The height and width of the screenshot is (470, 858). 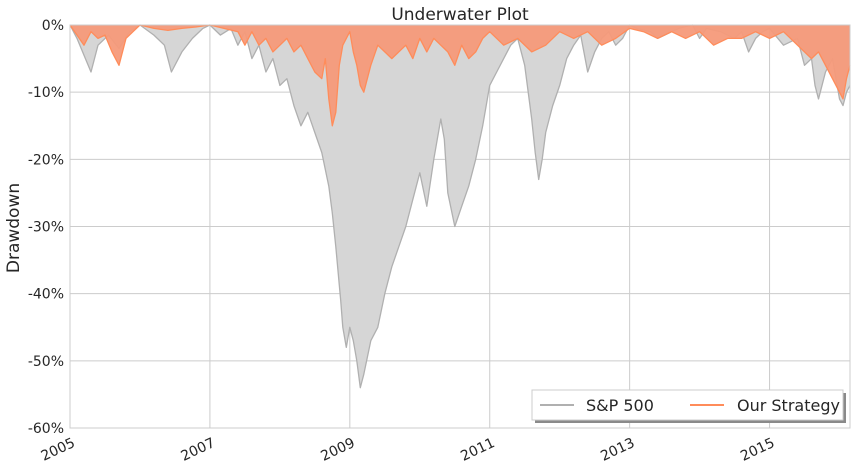 I want to click on legend: S&P 500 Our Strategy, so click(x=688, y=406).